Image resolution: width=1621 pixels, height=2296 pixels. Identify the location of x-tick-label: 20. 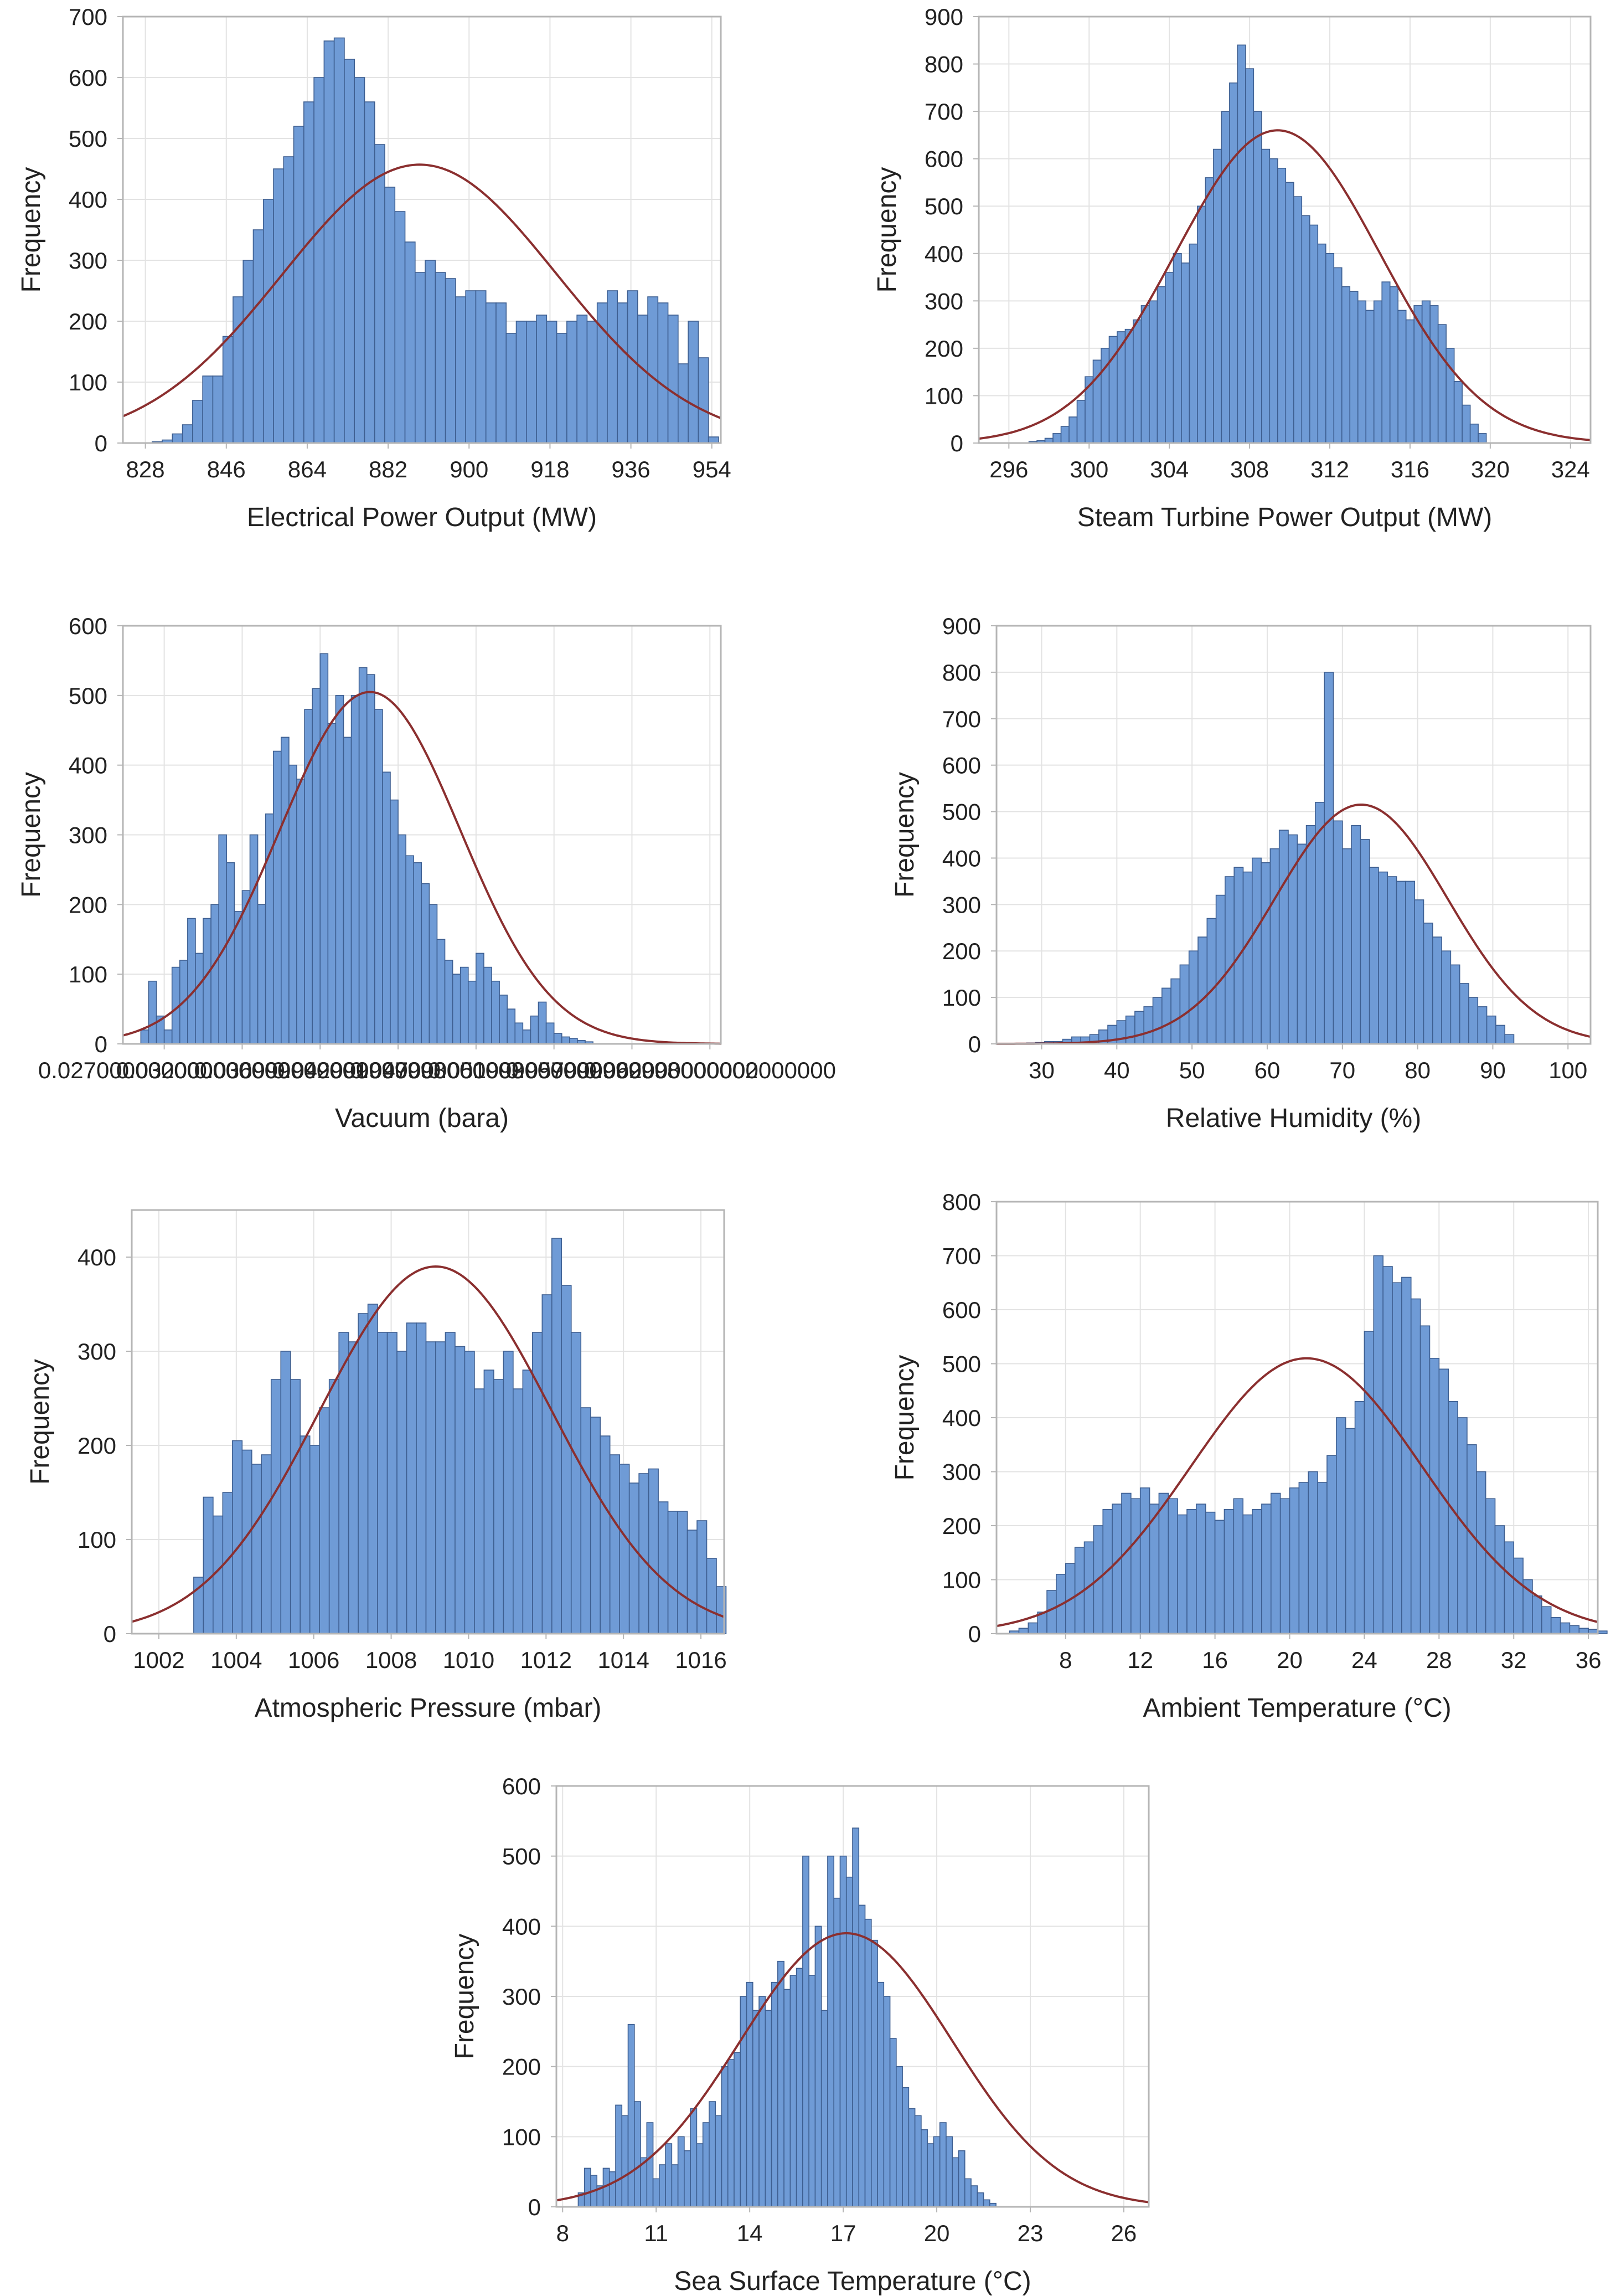
(937, 2233).